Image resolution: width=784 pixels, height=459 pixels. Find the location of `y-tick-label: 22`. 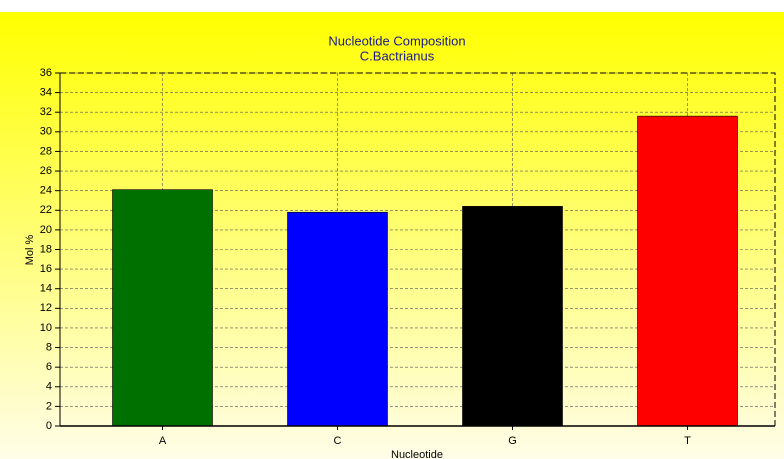

y-tick-label: 22 is located at coordinates (46, 210).